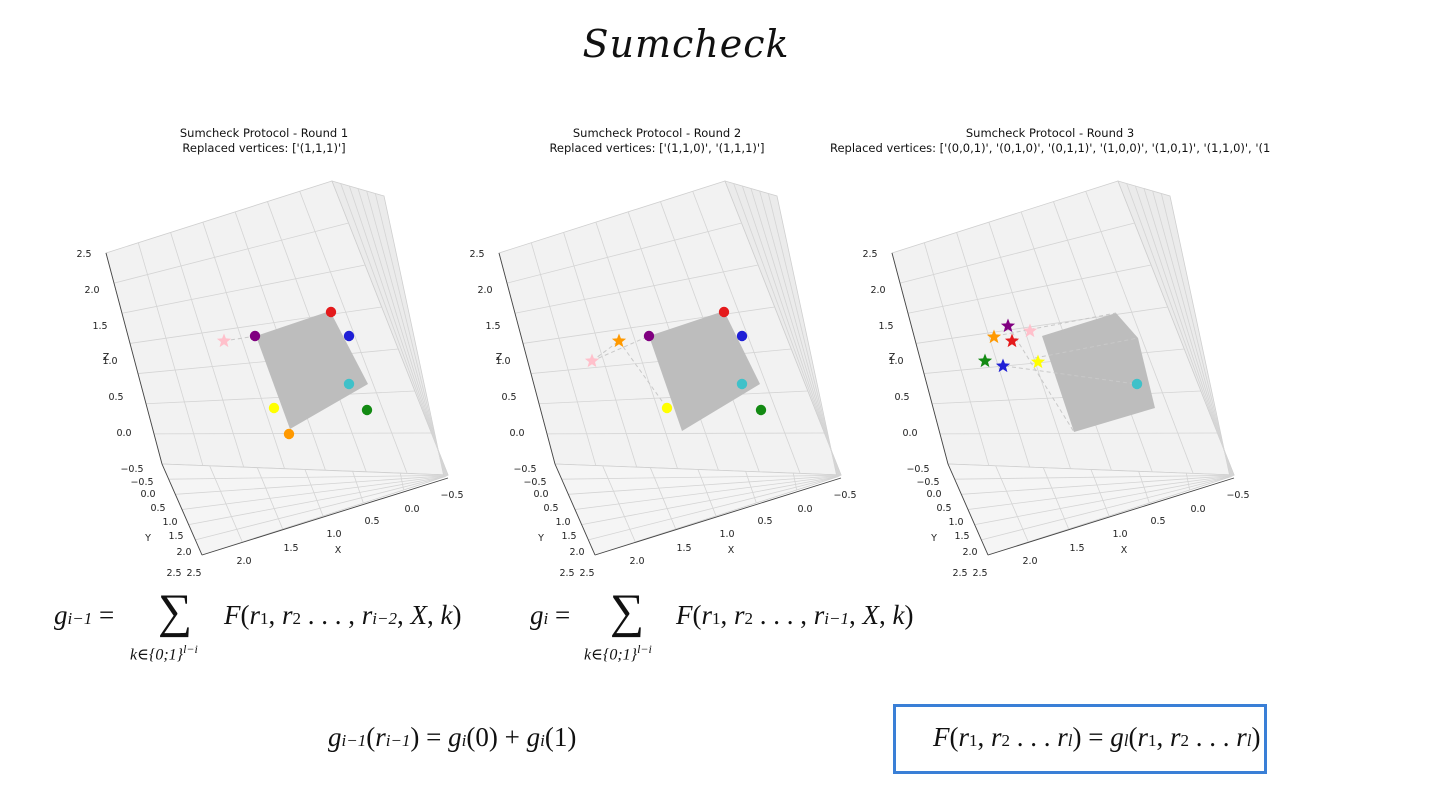 Image resolution: width=1440 pixels, height=810 pixels. What do you see at coordinates (452, 737) in the screenshot?
I see `formula-consistency: gi−1(ri−1) = gi(0) + gi(1)` at bounding box center [452, 737].